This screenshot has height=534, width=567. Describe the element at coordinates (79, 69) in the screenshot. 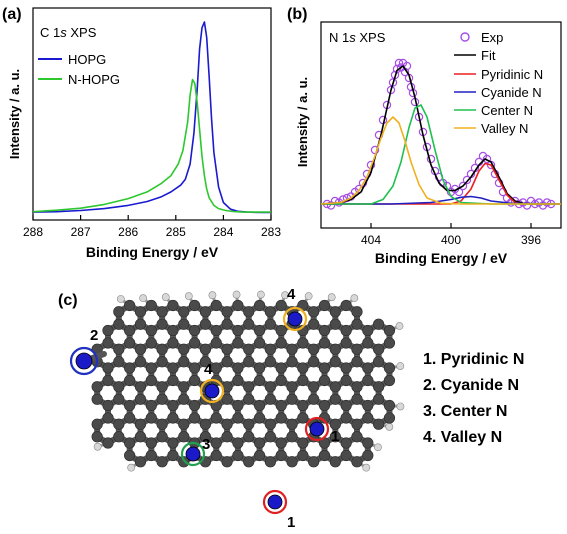

I see `panel-a-legend: HOPG N-HOPG` at that location.